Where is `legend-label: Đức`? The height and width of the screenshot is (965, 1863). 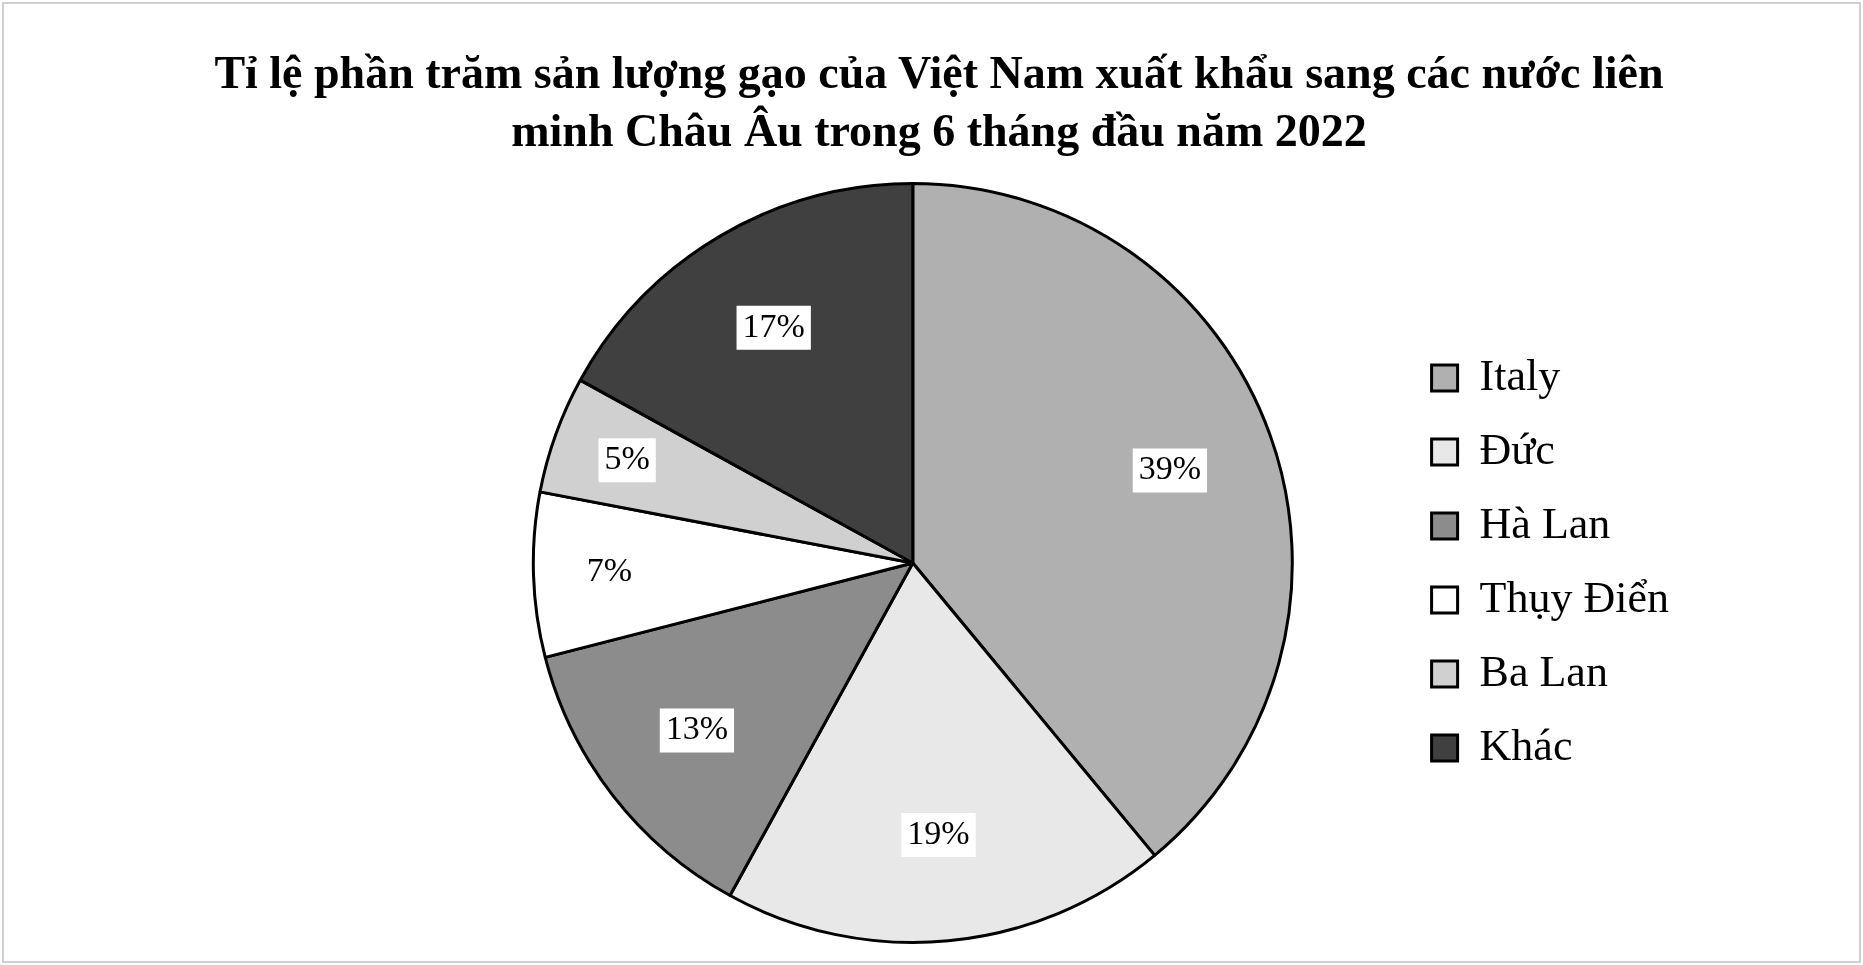
legend-label: Đức is located at coordinates (1517, 449).